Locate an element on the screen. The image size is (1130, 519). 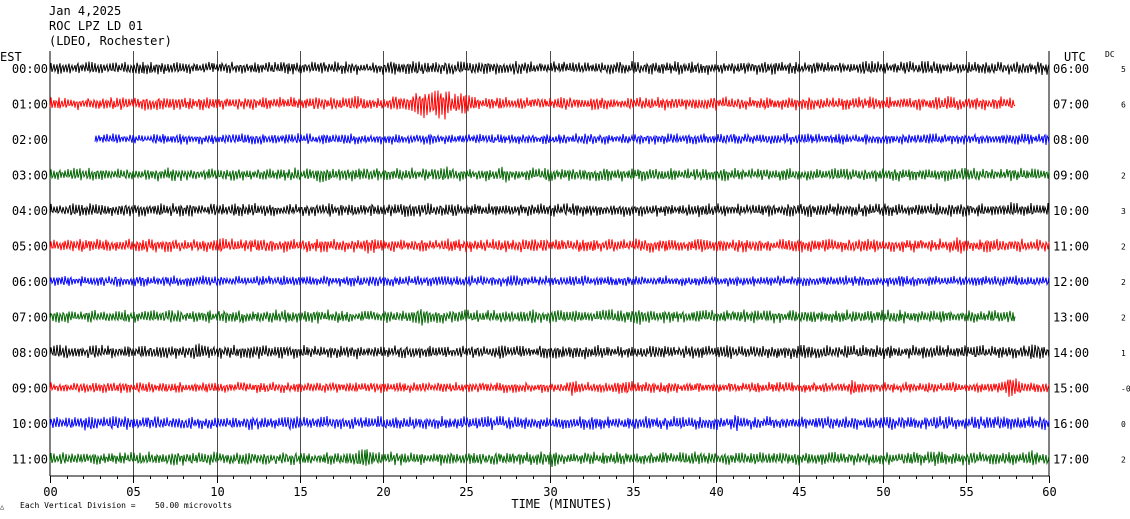
x-tick-label: 60 is located at coordinates (1049, 492).